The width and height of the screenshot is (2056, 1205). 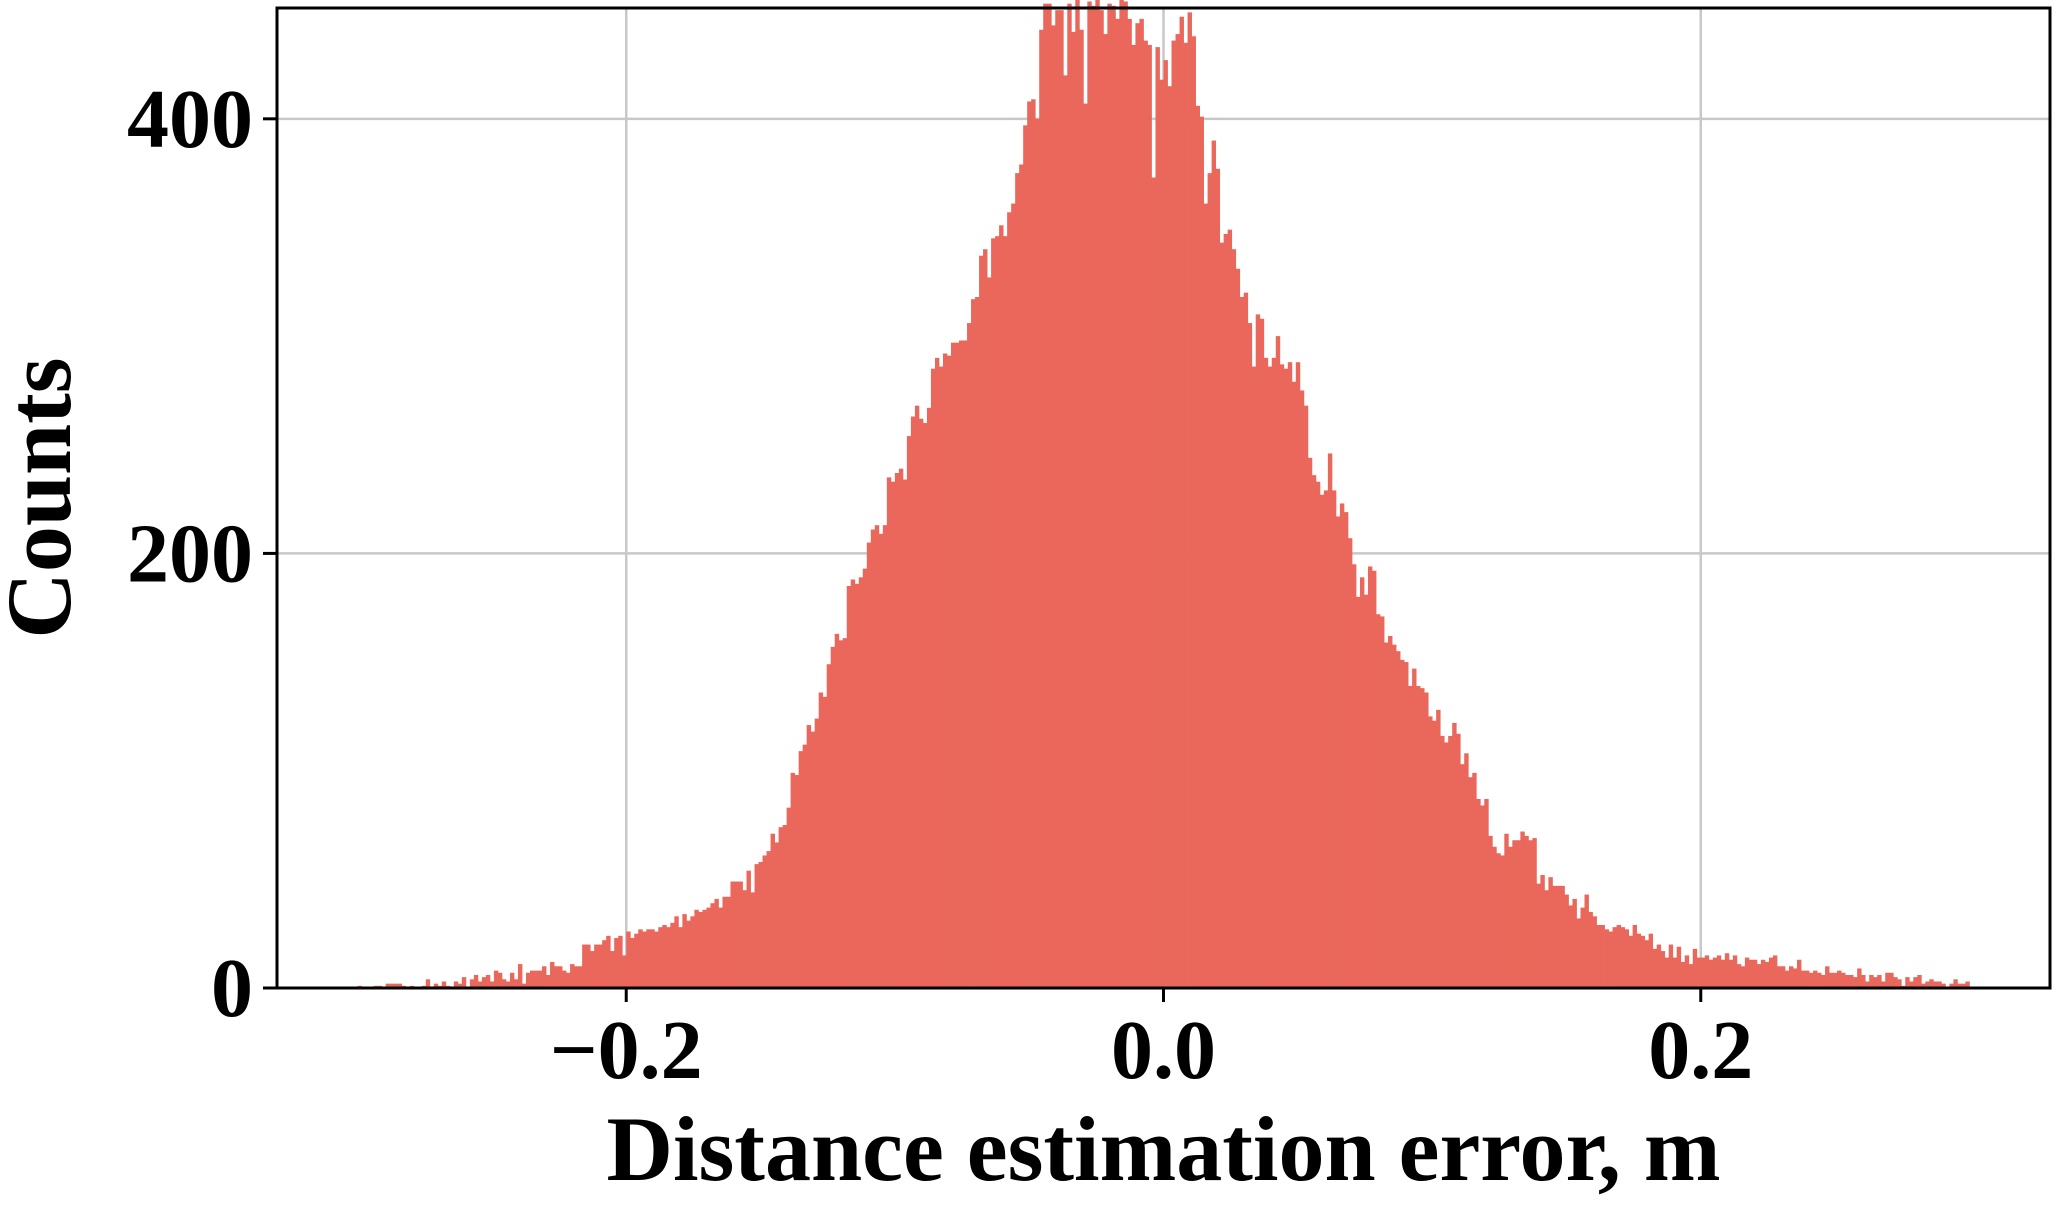 What do you see at coordinates (1164, 1149) in the screenshot?
I see `x-axis-label: Distance estimation error, m` at bounding box center [1164, 1149].